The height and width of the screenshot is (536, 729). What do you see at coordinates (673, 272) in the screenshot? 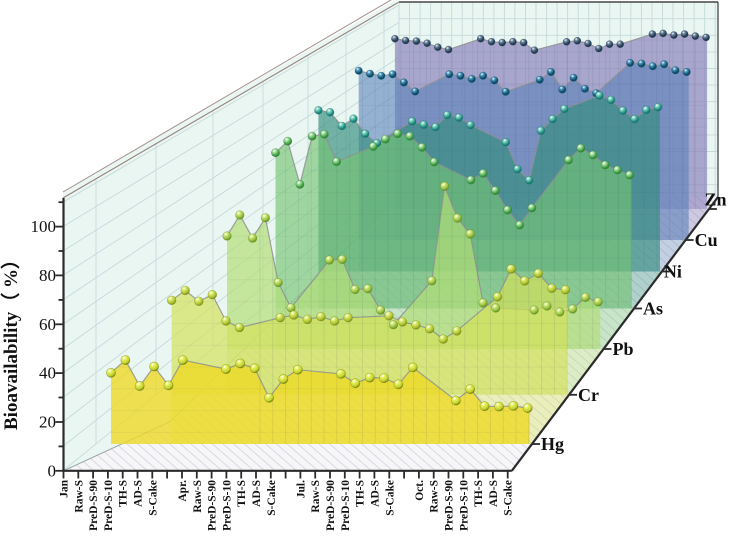
I see `svg-text: Ni` at bounding box center [673, 272].